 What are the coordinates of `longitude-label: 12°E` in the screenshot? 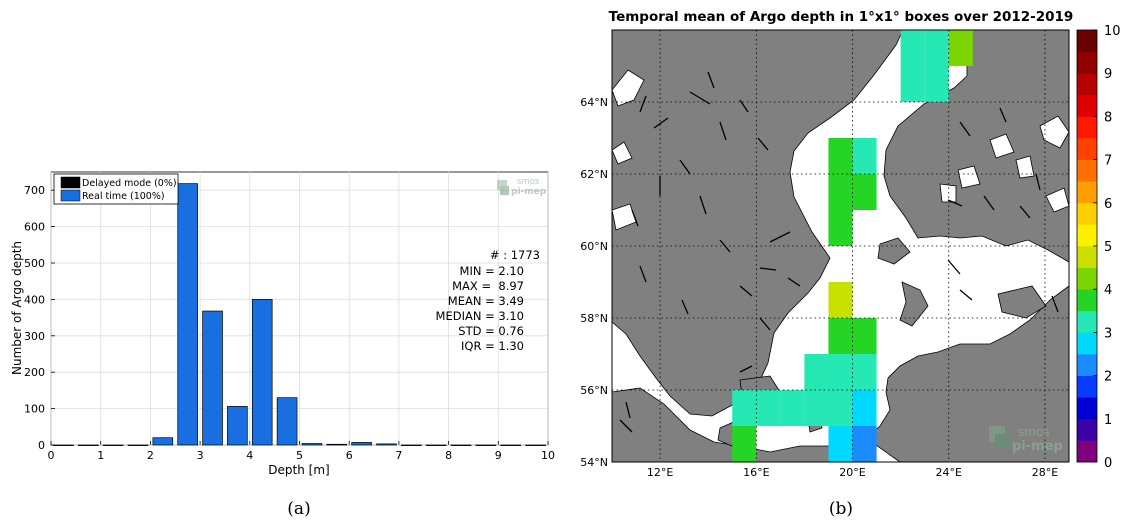 It's located at (660, 472).